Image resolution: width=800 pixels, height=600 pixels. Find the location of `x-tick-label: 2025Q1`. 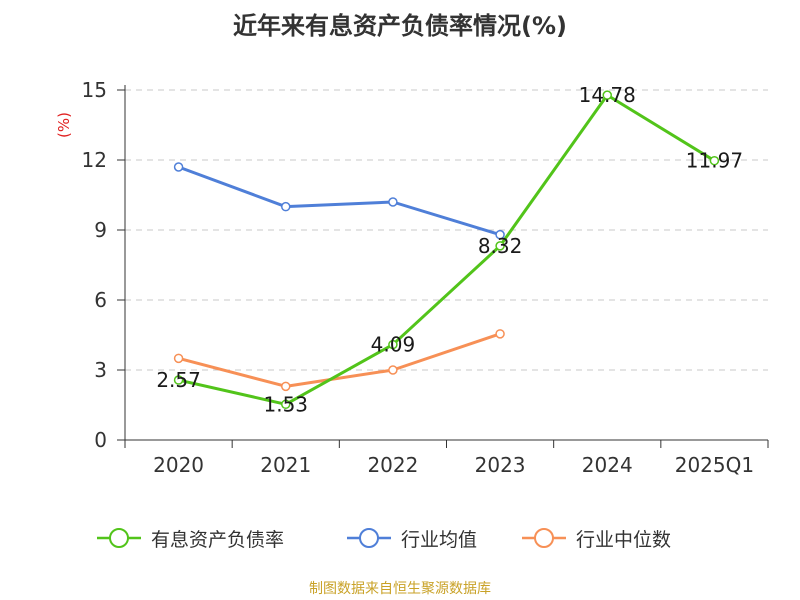

x-tick-label: 2025Q1 is located at coordinates (714, 465).